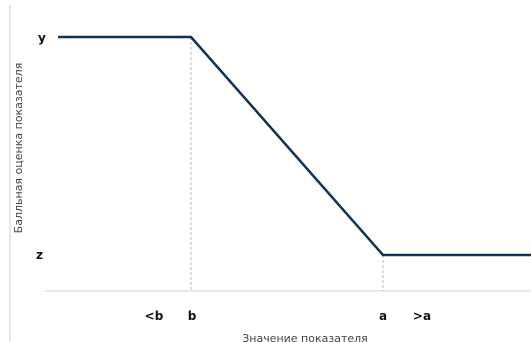  Describe the element at coordinates (422, 316) in the screenshot. I see `x-tick-label-greater-a: >a` at that location.